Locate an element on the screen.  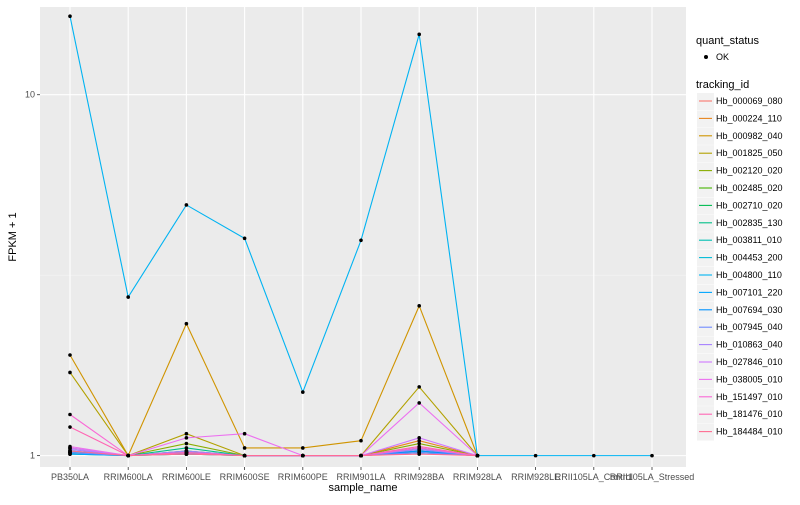
y-tick-label: 10 is located at coordinates (30, 95).